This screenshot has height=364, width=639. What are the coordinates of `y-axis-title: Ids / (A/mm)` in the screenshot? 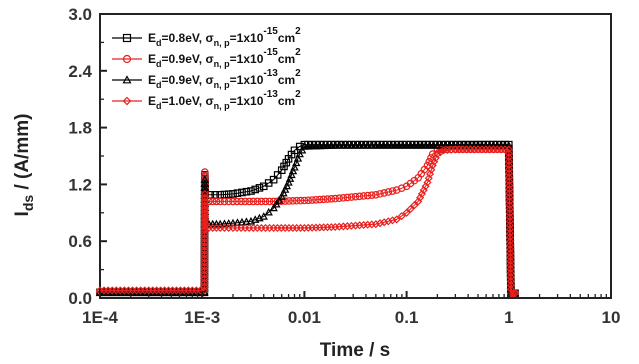 It's located at (24, 165).